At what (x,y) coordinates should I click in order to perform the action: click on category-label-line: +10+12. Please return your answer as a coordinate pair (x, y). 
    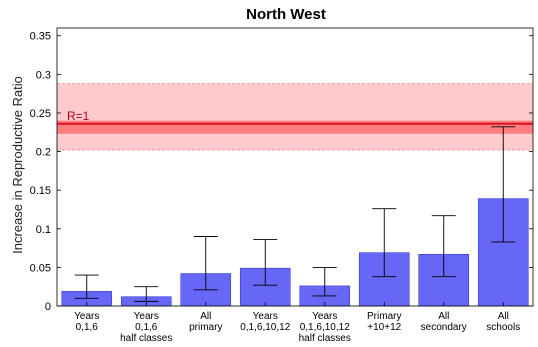
    Looking at the image, I should click on (384, 327).